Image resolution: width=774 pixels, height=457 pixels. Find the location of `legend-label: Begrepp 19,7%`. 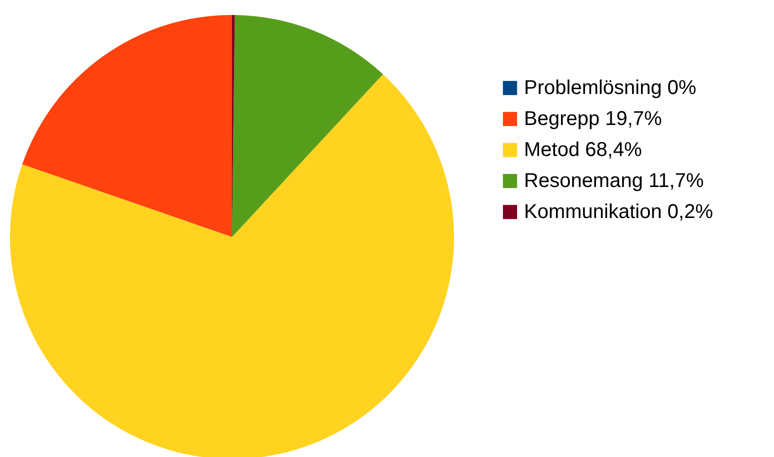

legend-label: Begrepp 19,7% is located at coordinates (593, 119).